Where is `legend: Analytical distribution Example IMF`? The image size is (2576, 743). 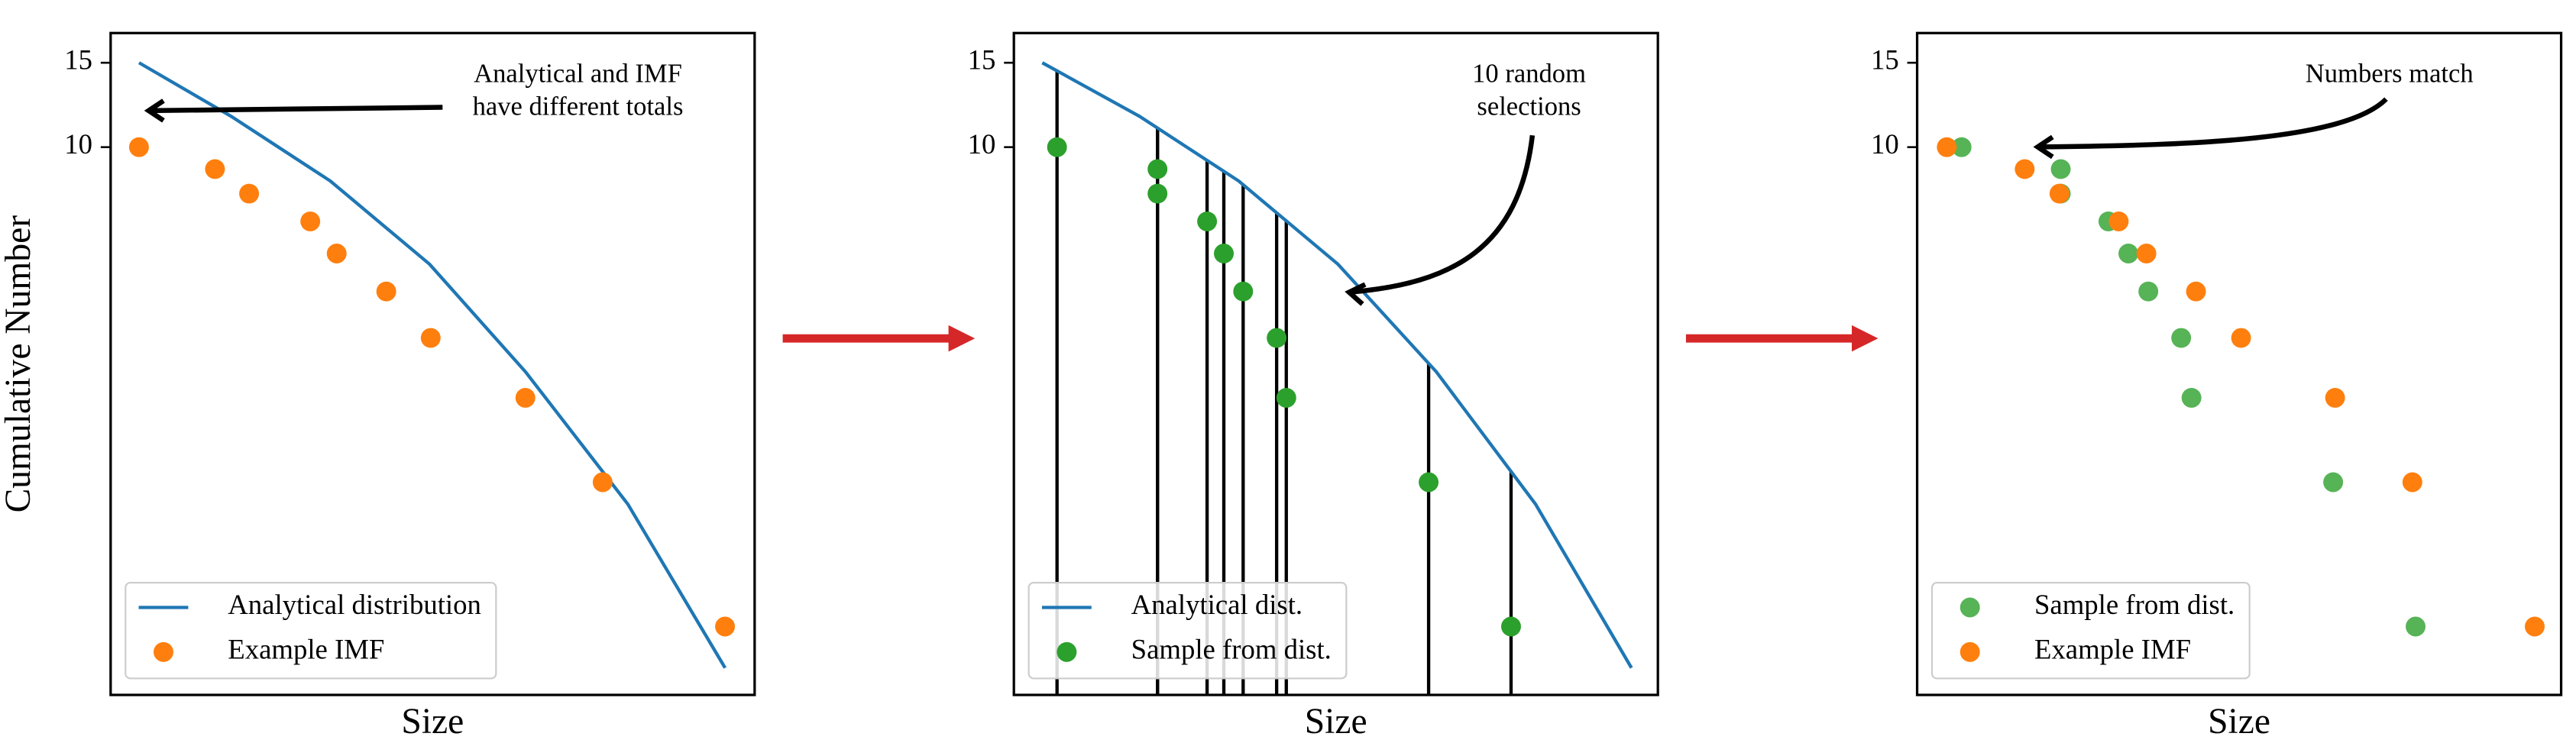
legend: Analytical distribution Example IMF is located at coordinates (311, 630).